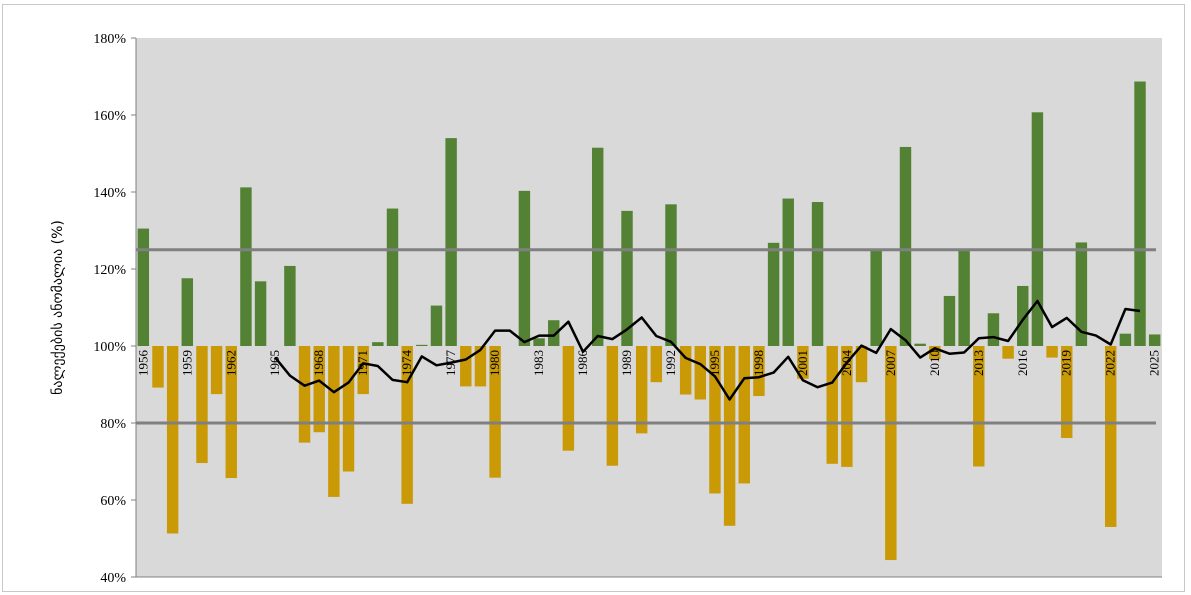 The image size is (1191, 595). What do you see at coordinates (158, 367) in the screenshot?
I see `bar-1957` at bounding box center [158, 367].